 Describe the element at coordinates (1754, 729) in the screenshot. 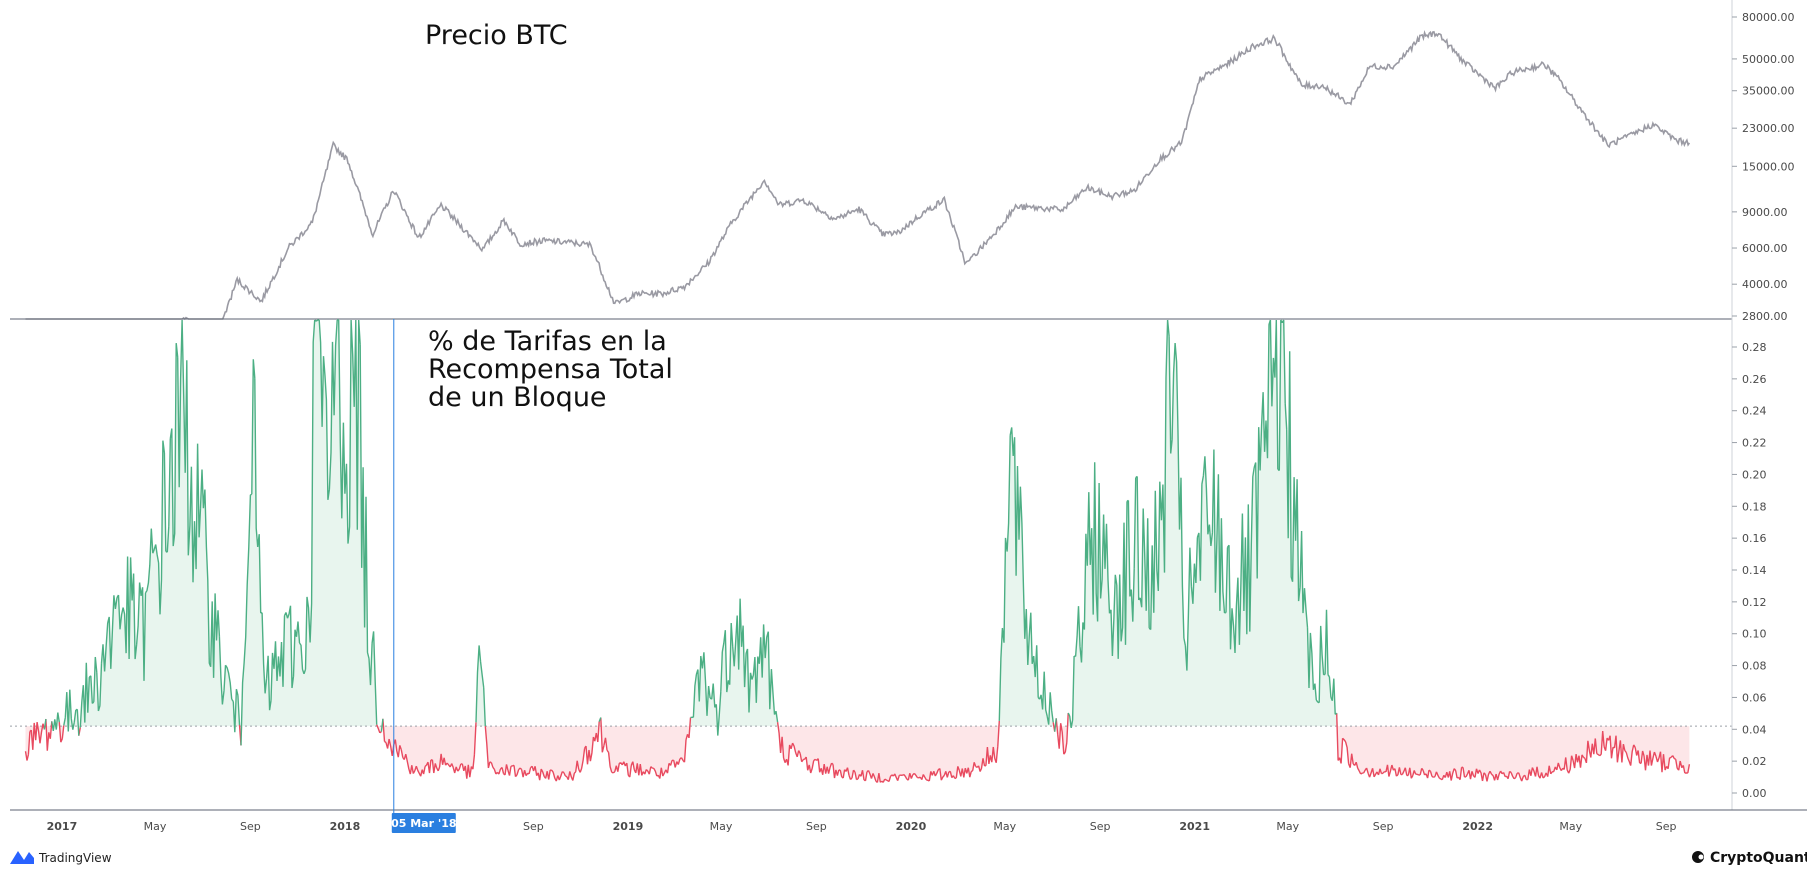

I see `fees-y-tick-label: 0.04` at that location.